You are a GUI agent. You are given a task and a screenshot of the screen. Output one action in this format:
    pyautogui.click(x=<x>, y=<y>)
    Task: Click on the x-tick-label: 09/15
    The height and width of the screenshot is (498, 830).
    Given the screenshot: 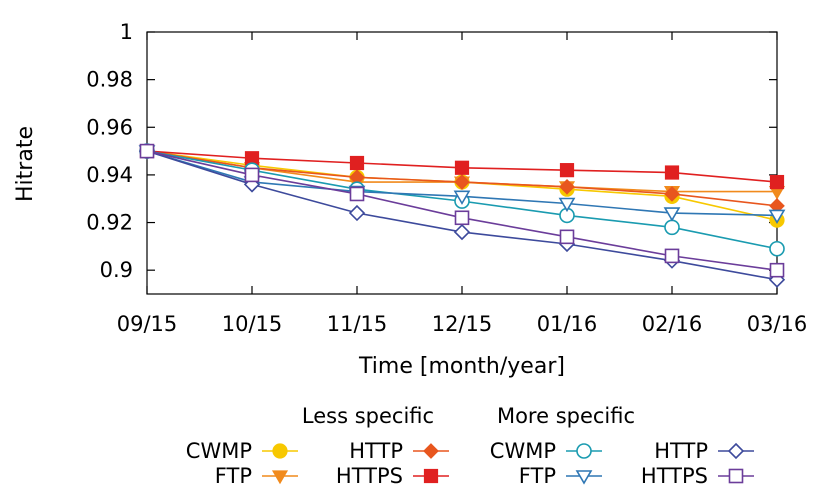 What is the action you would take?
    pyautogui.click(x=147, y=324)
    